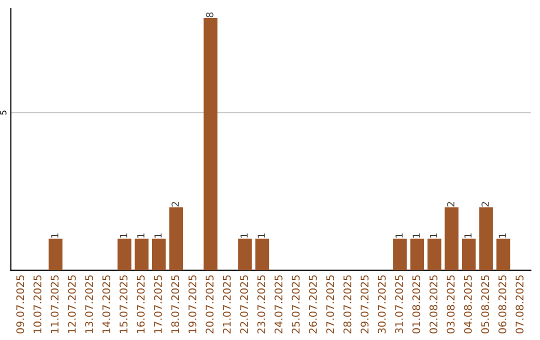  What do you see at coordinates (210, 304) in the screenshot?
I see `x-tick-label: 20.07.2025` at bounding box center [210, 304].